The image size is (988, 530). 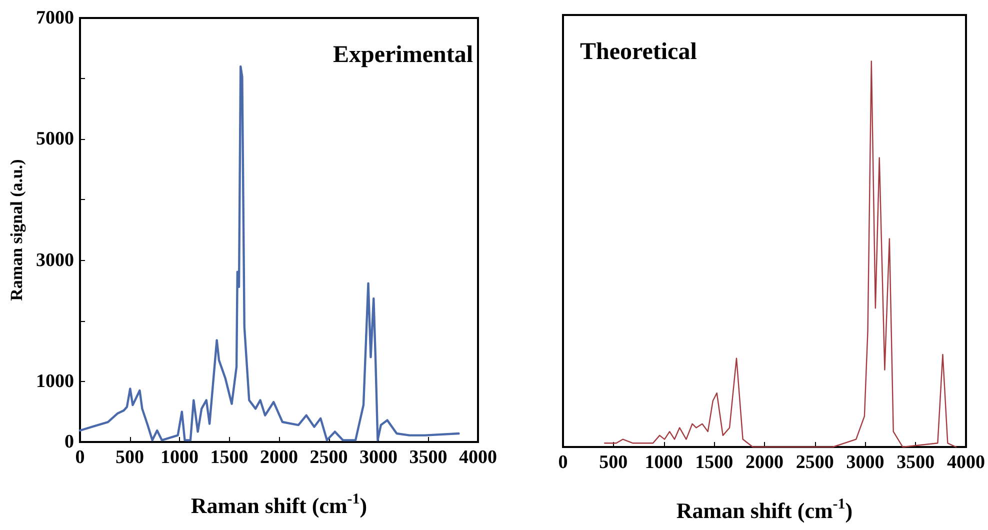 What do you see at coordinates (563, 462) in the screenshot?
I see `x-tick-label: 0` at bounding box center [563, 462].